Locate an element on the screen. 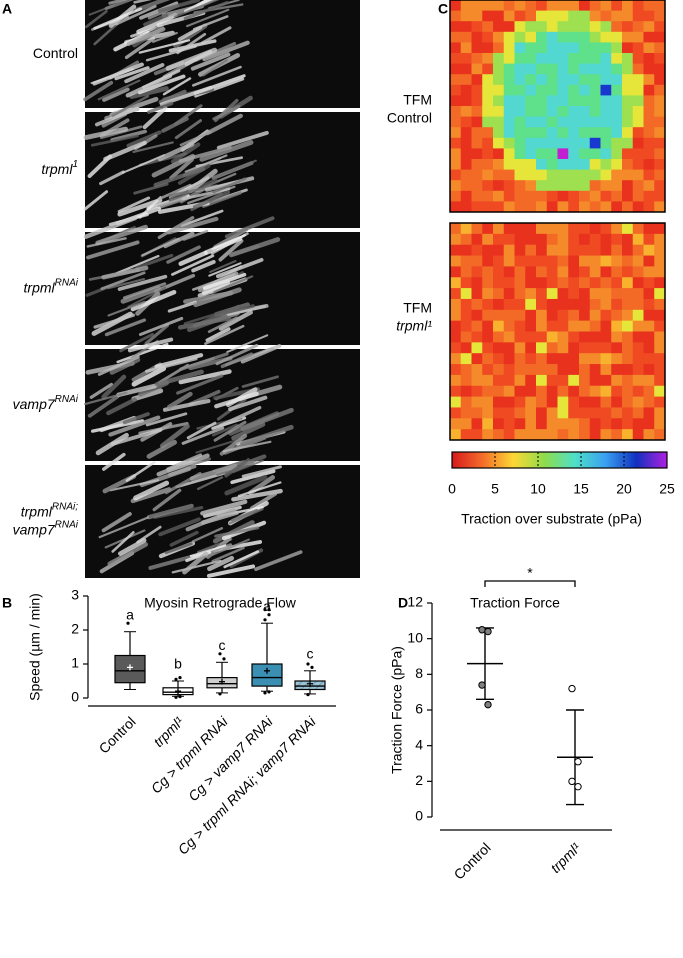 This screenshot has width=683, height=958. heatmap is located at coordinates (557, 106).